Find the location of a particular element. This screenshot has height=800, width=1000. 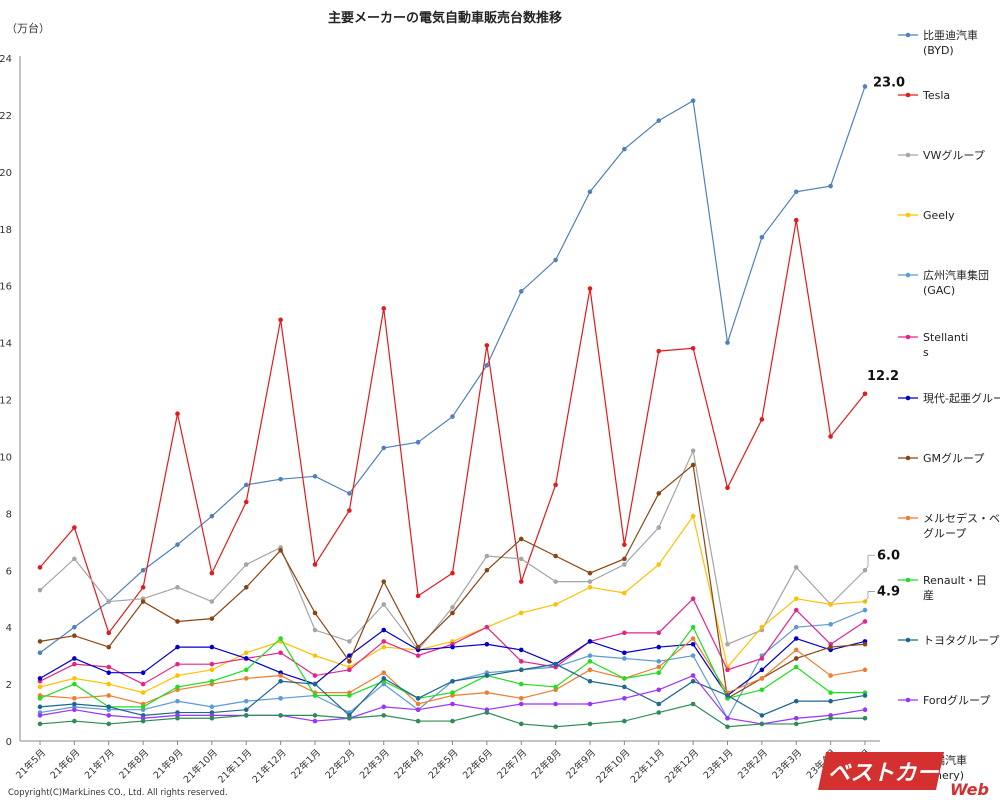

callout-leader is located at coordinates (869, 562).